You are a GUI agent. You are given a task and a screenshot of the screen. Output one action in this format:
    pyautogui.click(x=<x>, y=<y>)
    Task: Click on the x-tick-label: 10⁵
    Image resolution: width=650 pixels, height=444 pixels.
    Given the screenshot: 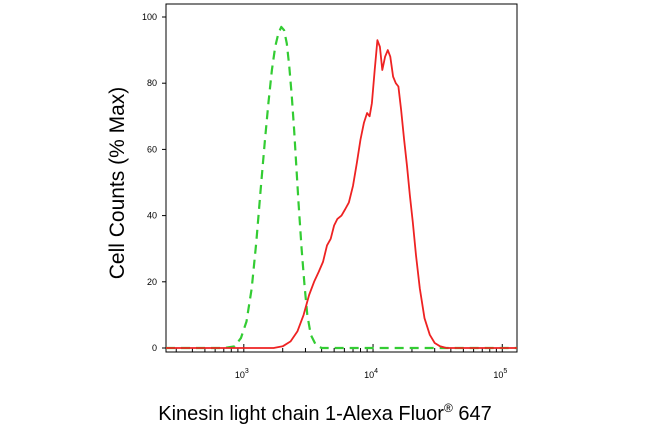 What is the action you would take?
    pyautogui.click(x=500, y=374)
    